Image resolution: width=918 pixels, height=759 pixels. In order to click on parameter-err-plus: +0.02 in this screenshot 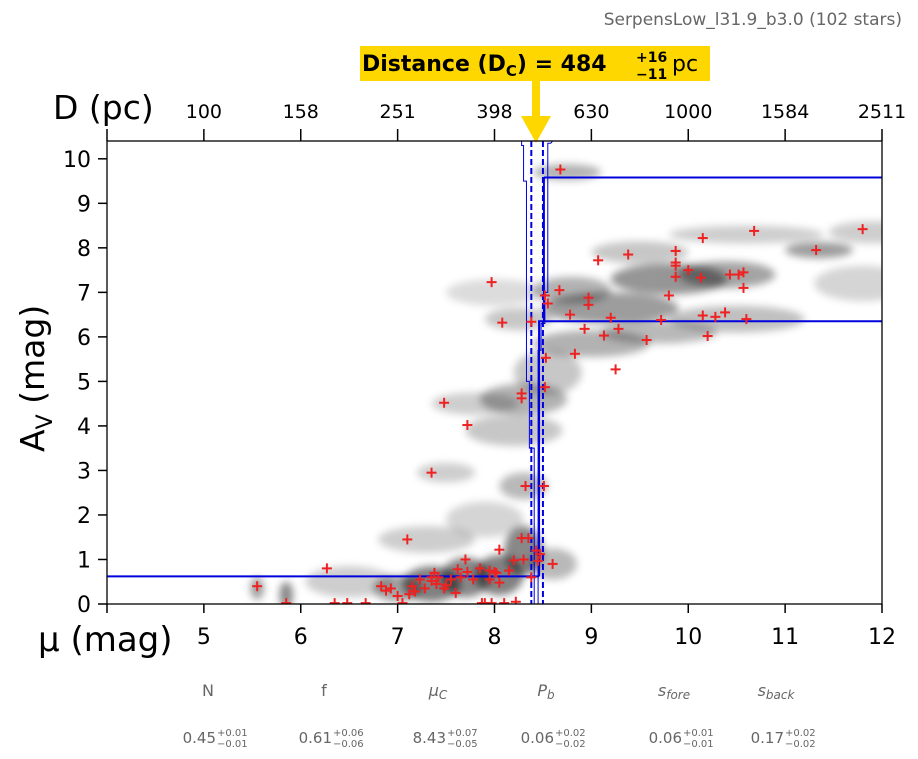, I will do `click(570, 733)`.